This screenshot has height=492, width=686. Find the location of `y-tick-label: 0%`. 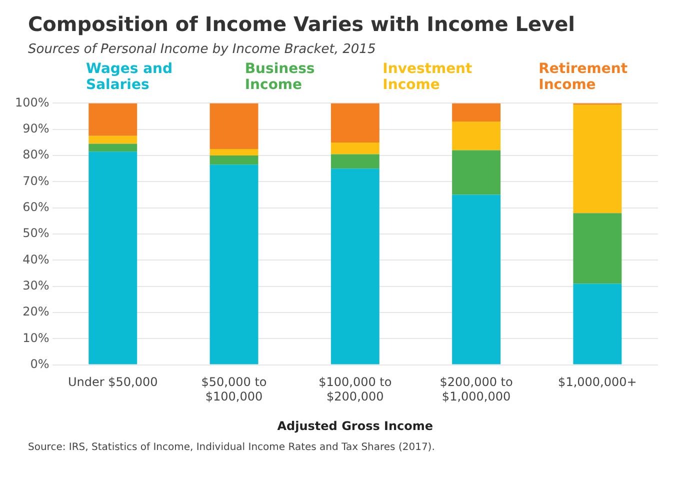

y-tick-label: 0% is located at coordinates (40, 363).